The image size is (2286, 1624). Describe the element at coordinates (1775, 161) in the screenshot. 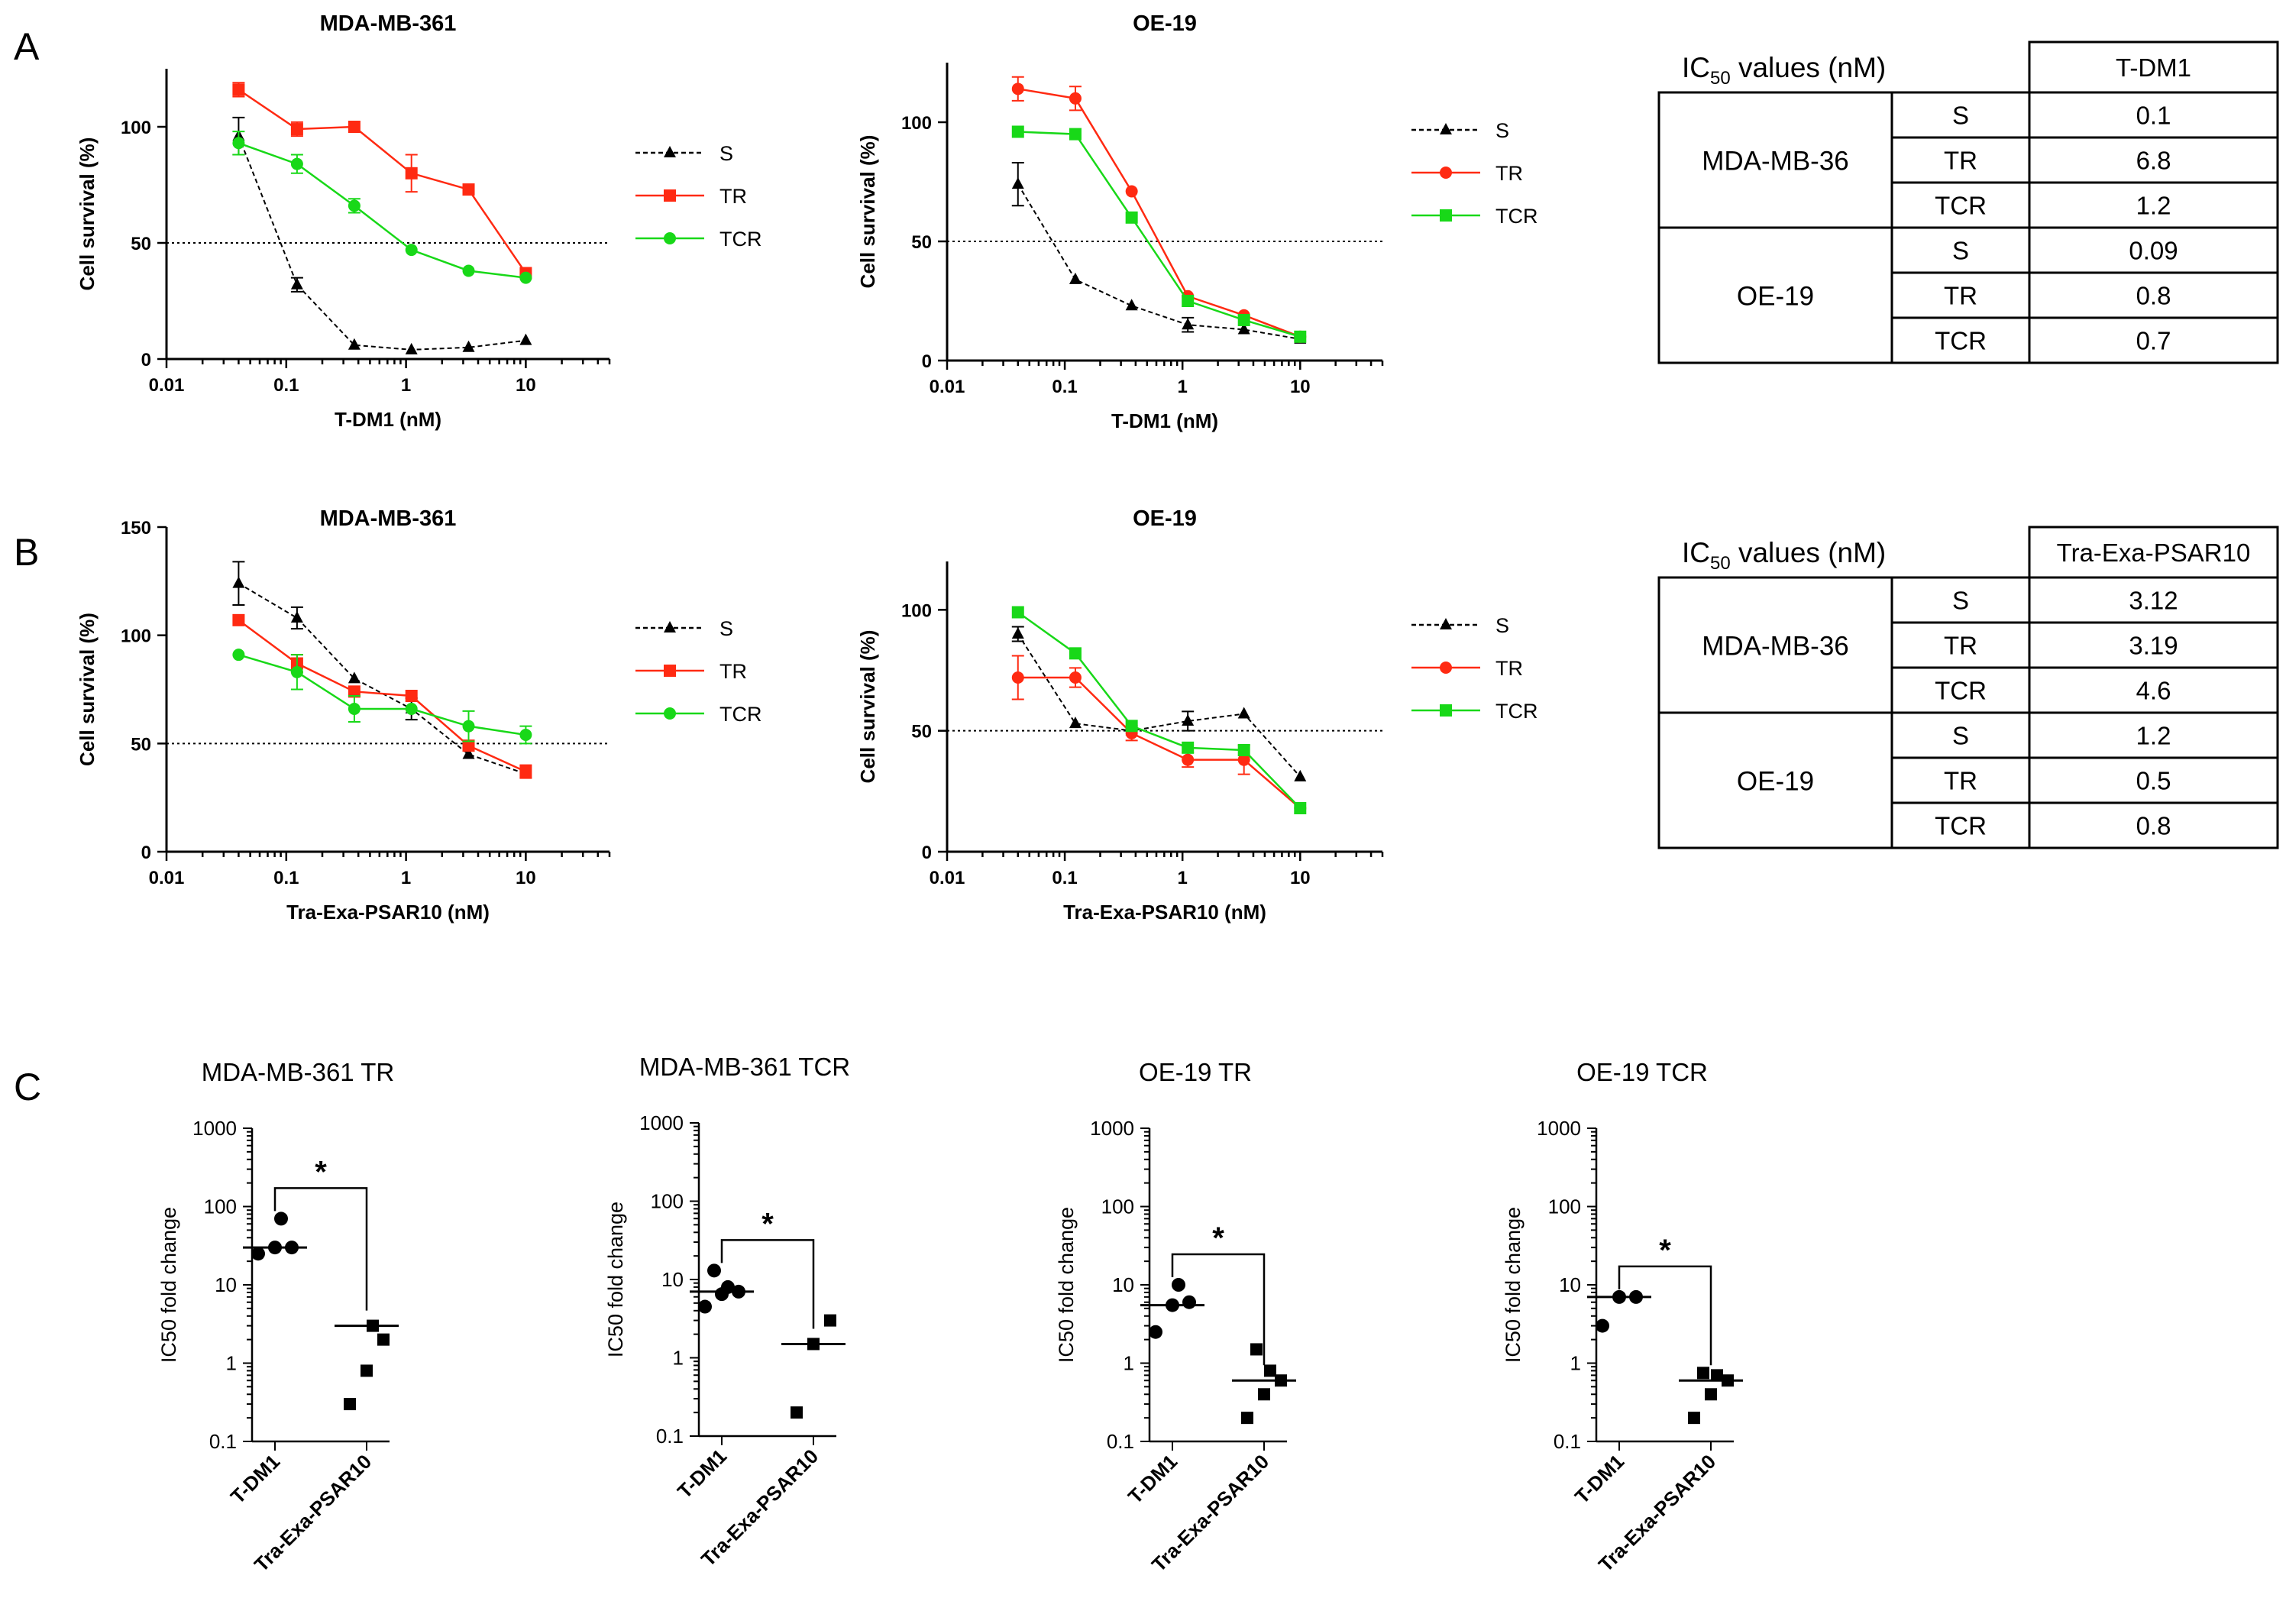

I see `row-group-label: MDA-MB-36` at that location.